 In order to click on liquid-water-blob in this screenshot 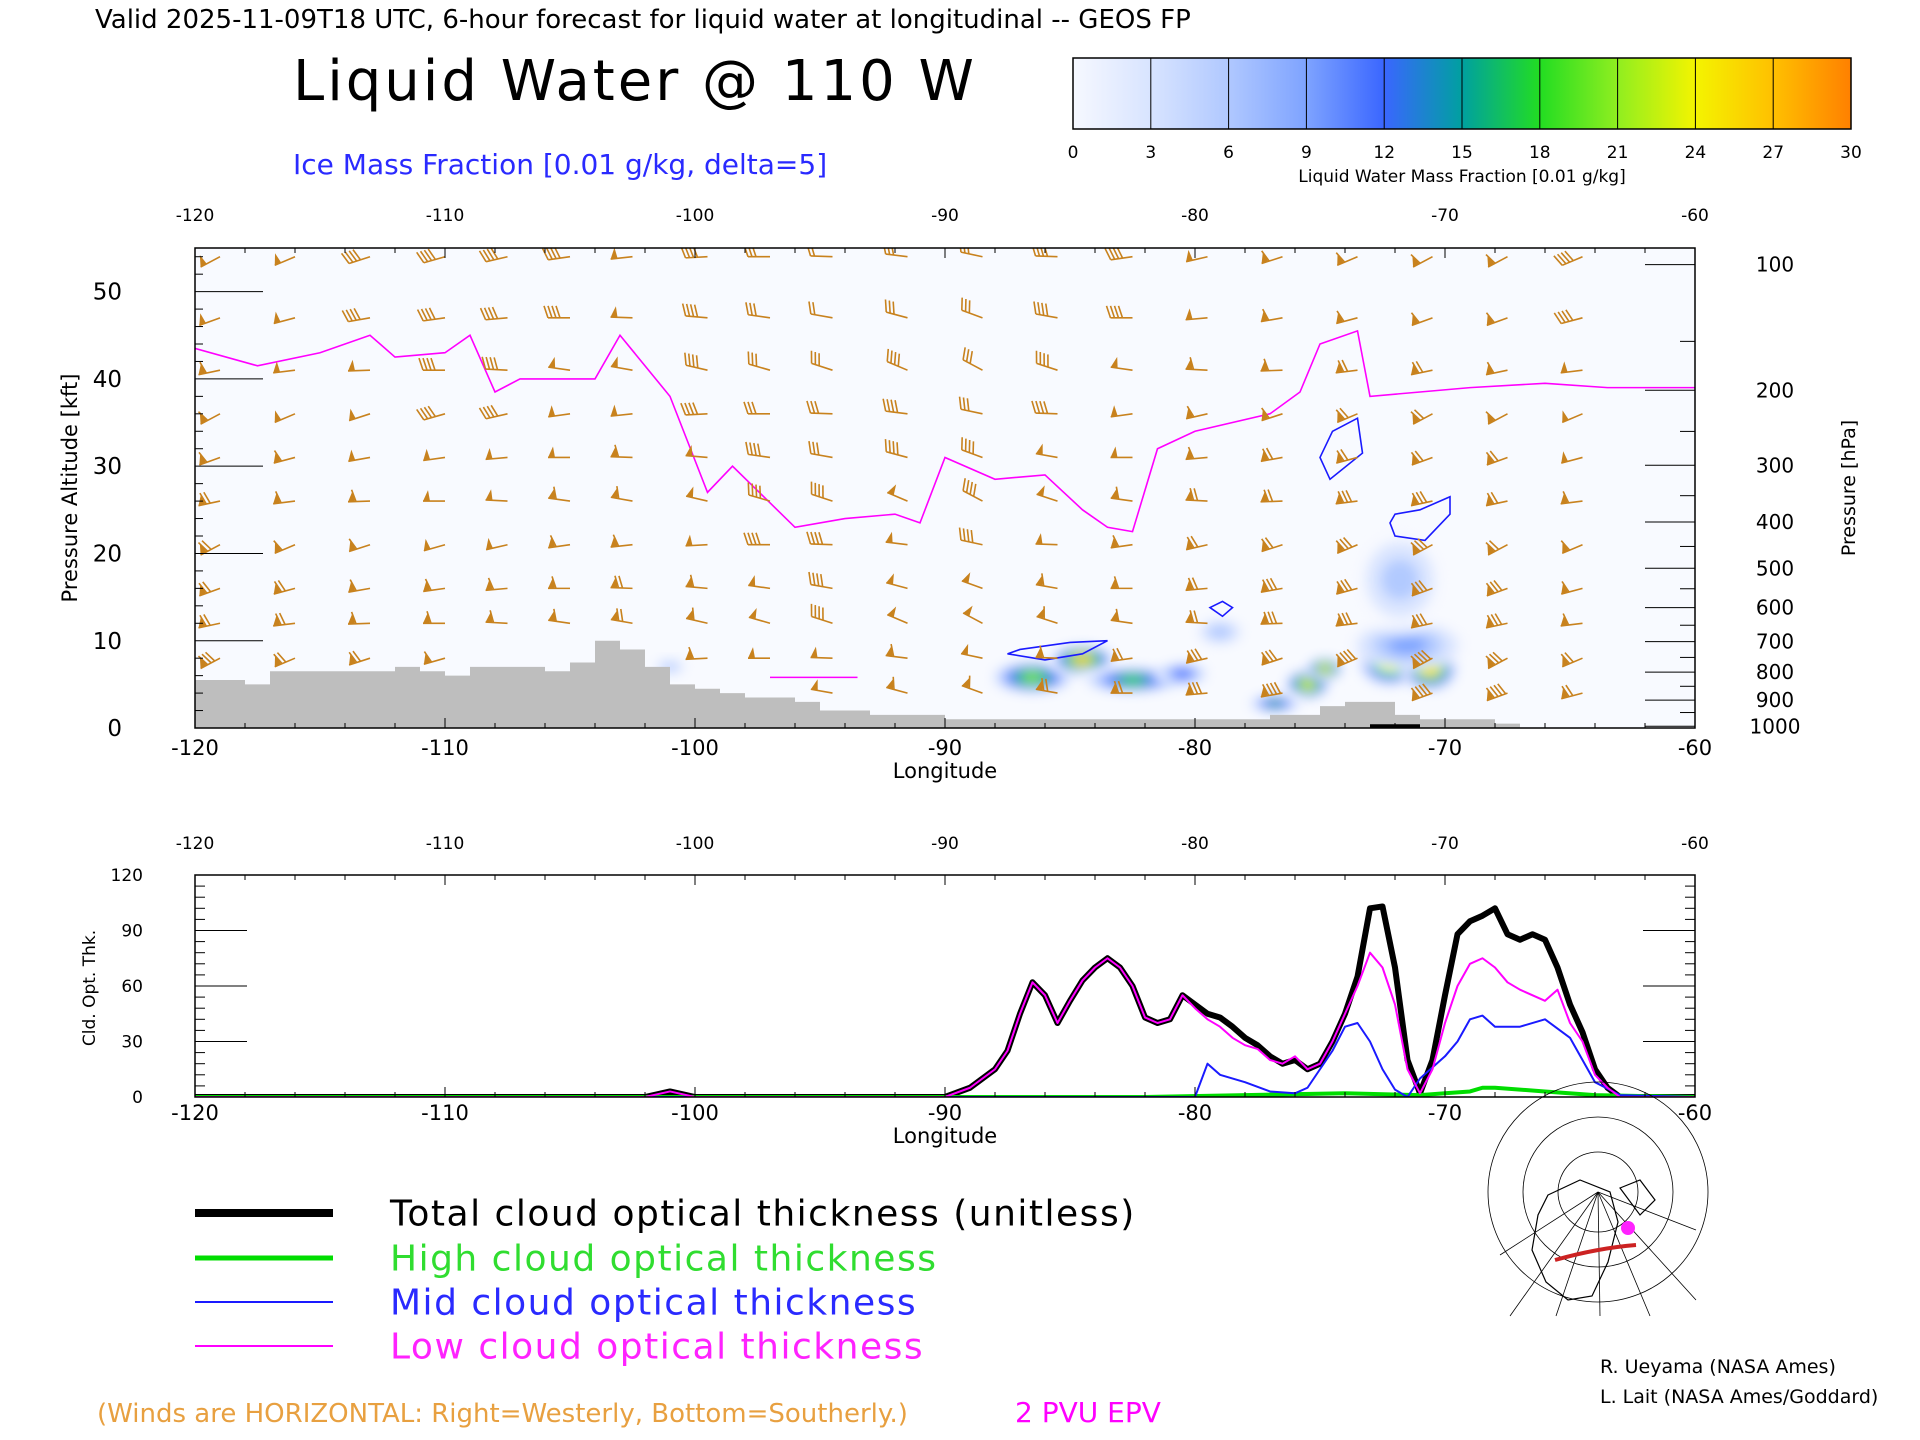, I will do `click(1082, 660)`.